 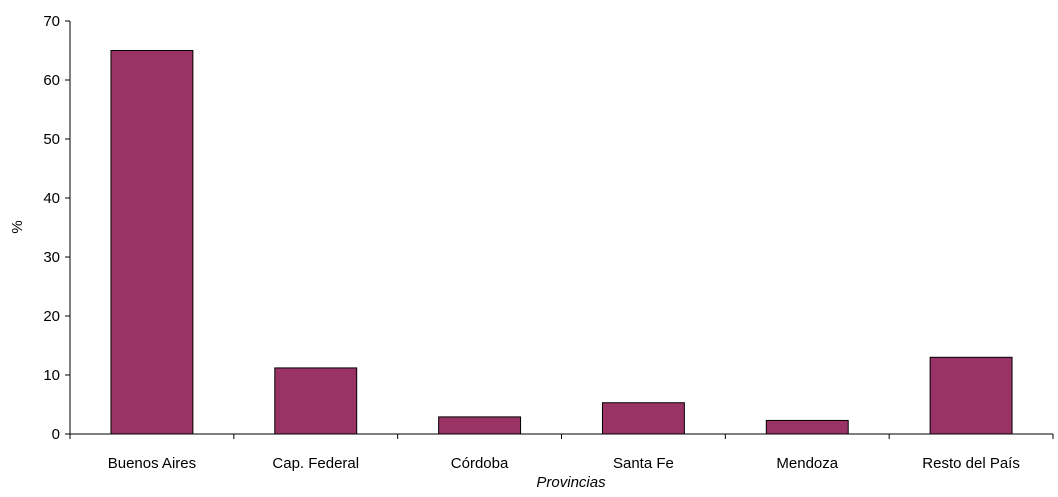 I want to click on x-tick-label: Cap. Federal, so click(x=315, y=463).